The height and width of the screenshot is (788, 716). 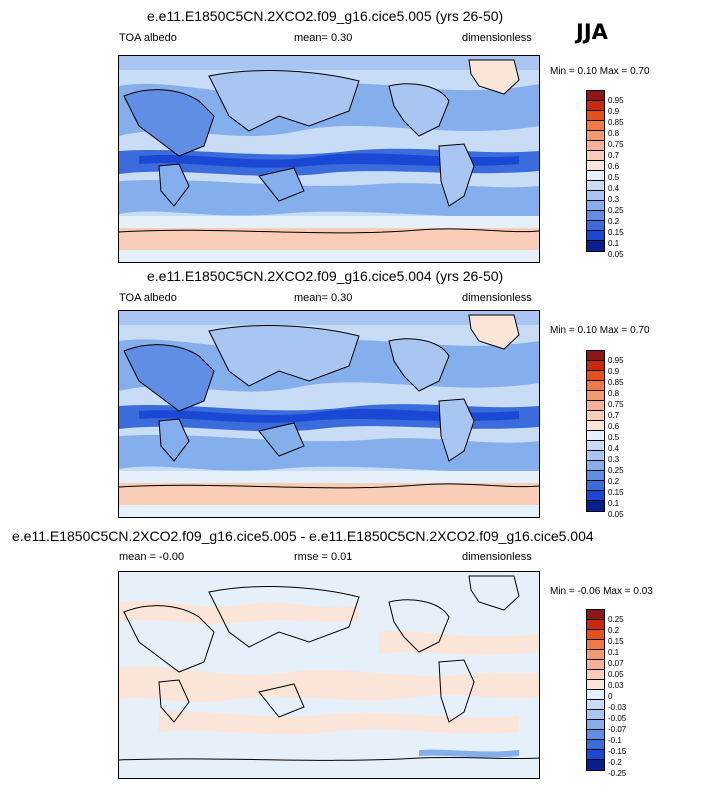 What do you see at coordinates (616, 641) in the screenshot?
I see `panel3-colorbar-label: 0.15` at bounding box center [616, 641].